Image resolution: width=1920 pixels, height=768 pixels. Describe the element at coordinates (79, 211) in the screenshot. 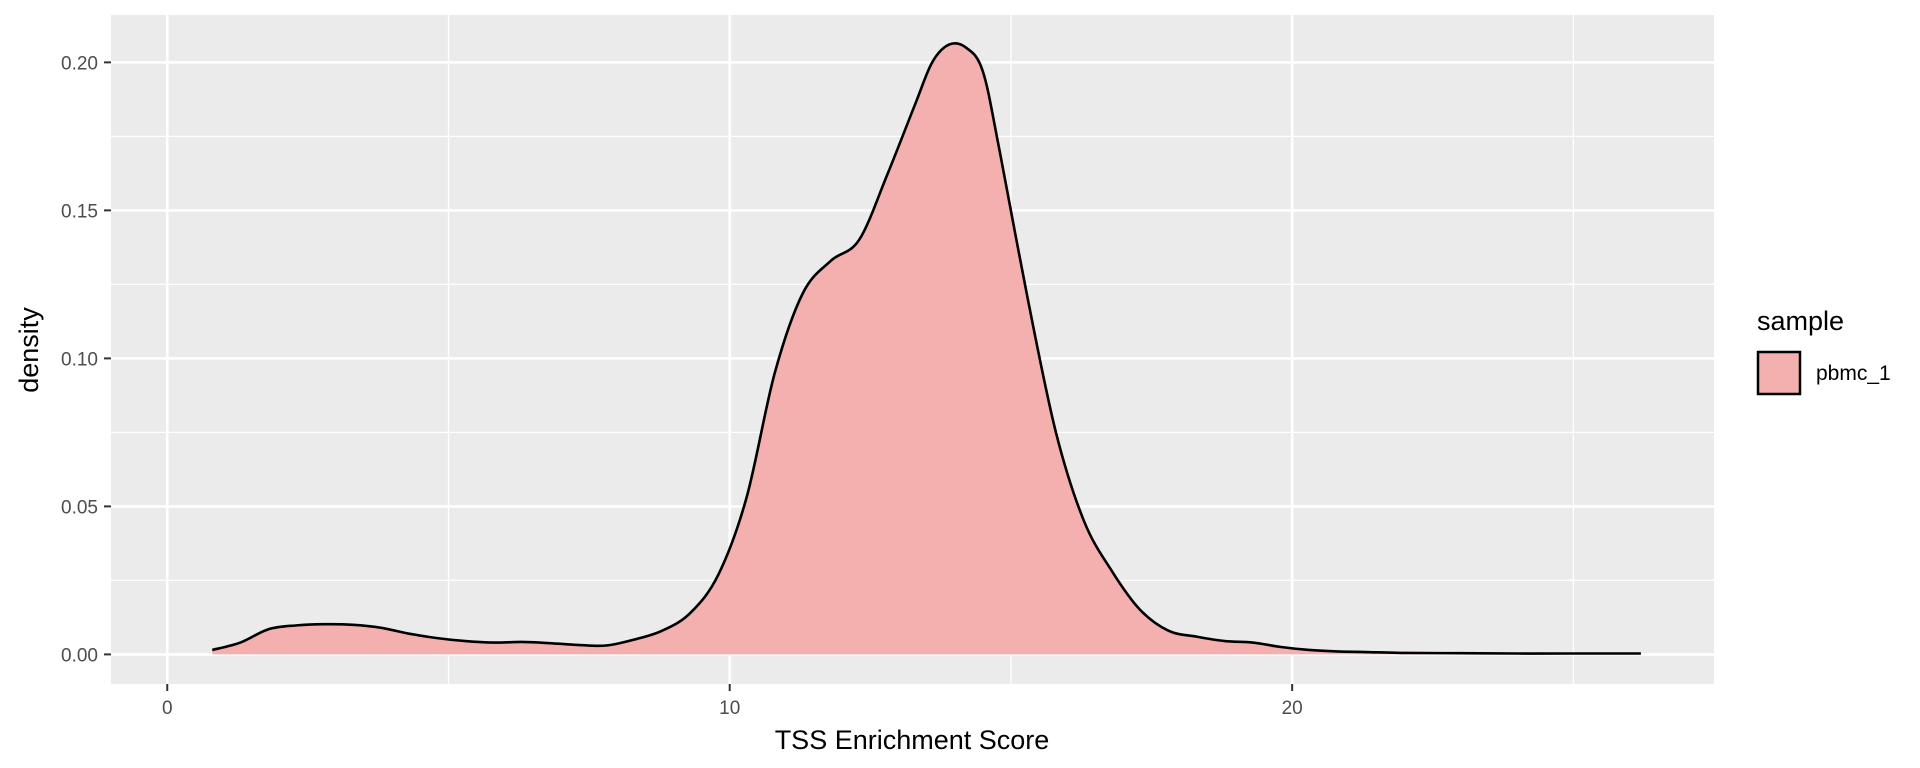

I see `y-tick-label: 0.15` at that location.